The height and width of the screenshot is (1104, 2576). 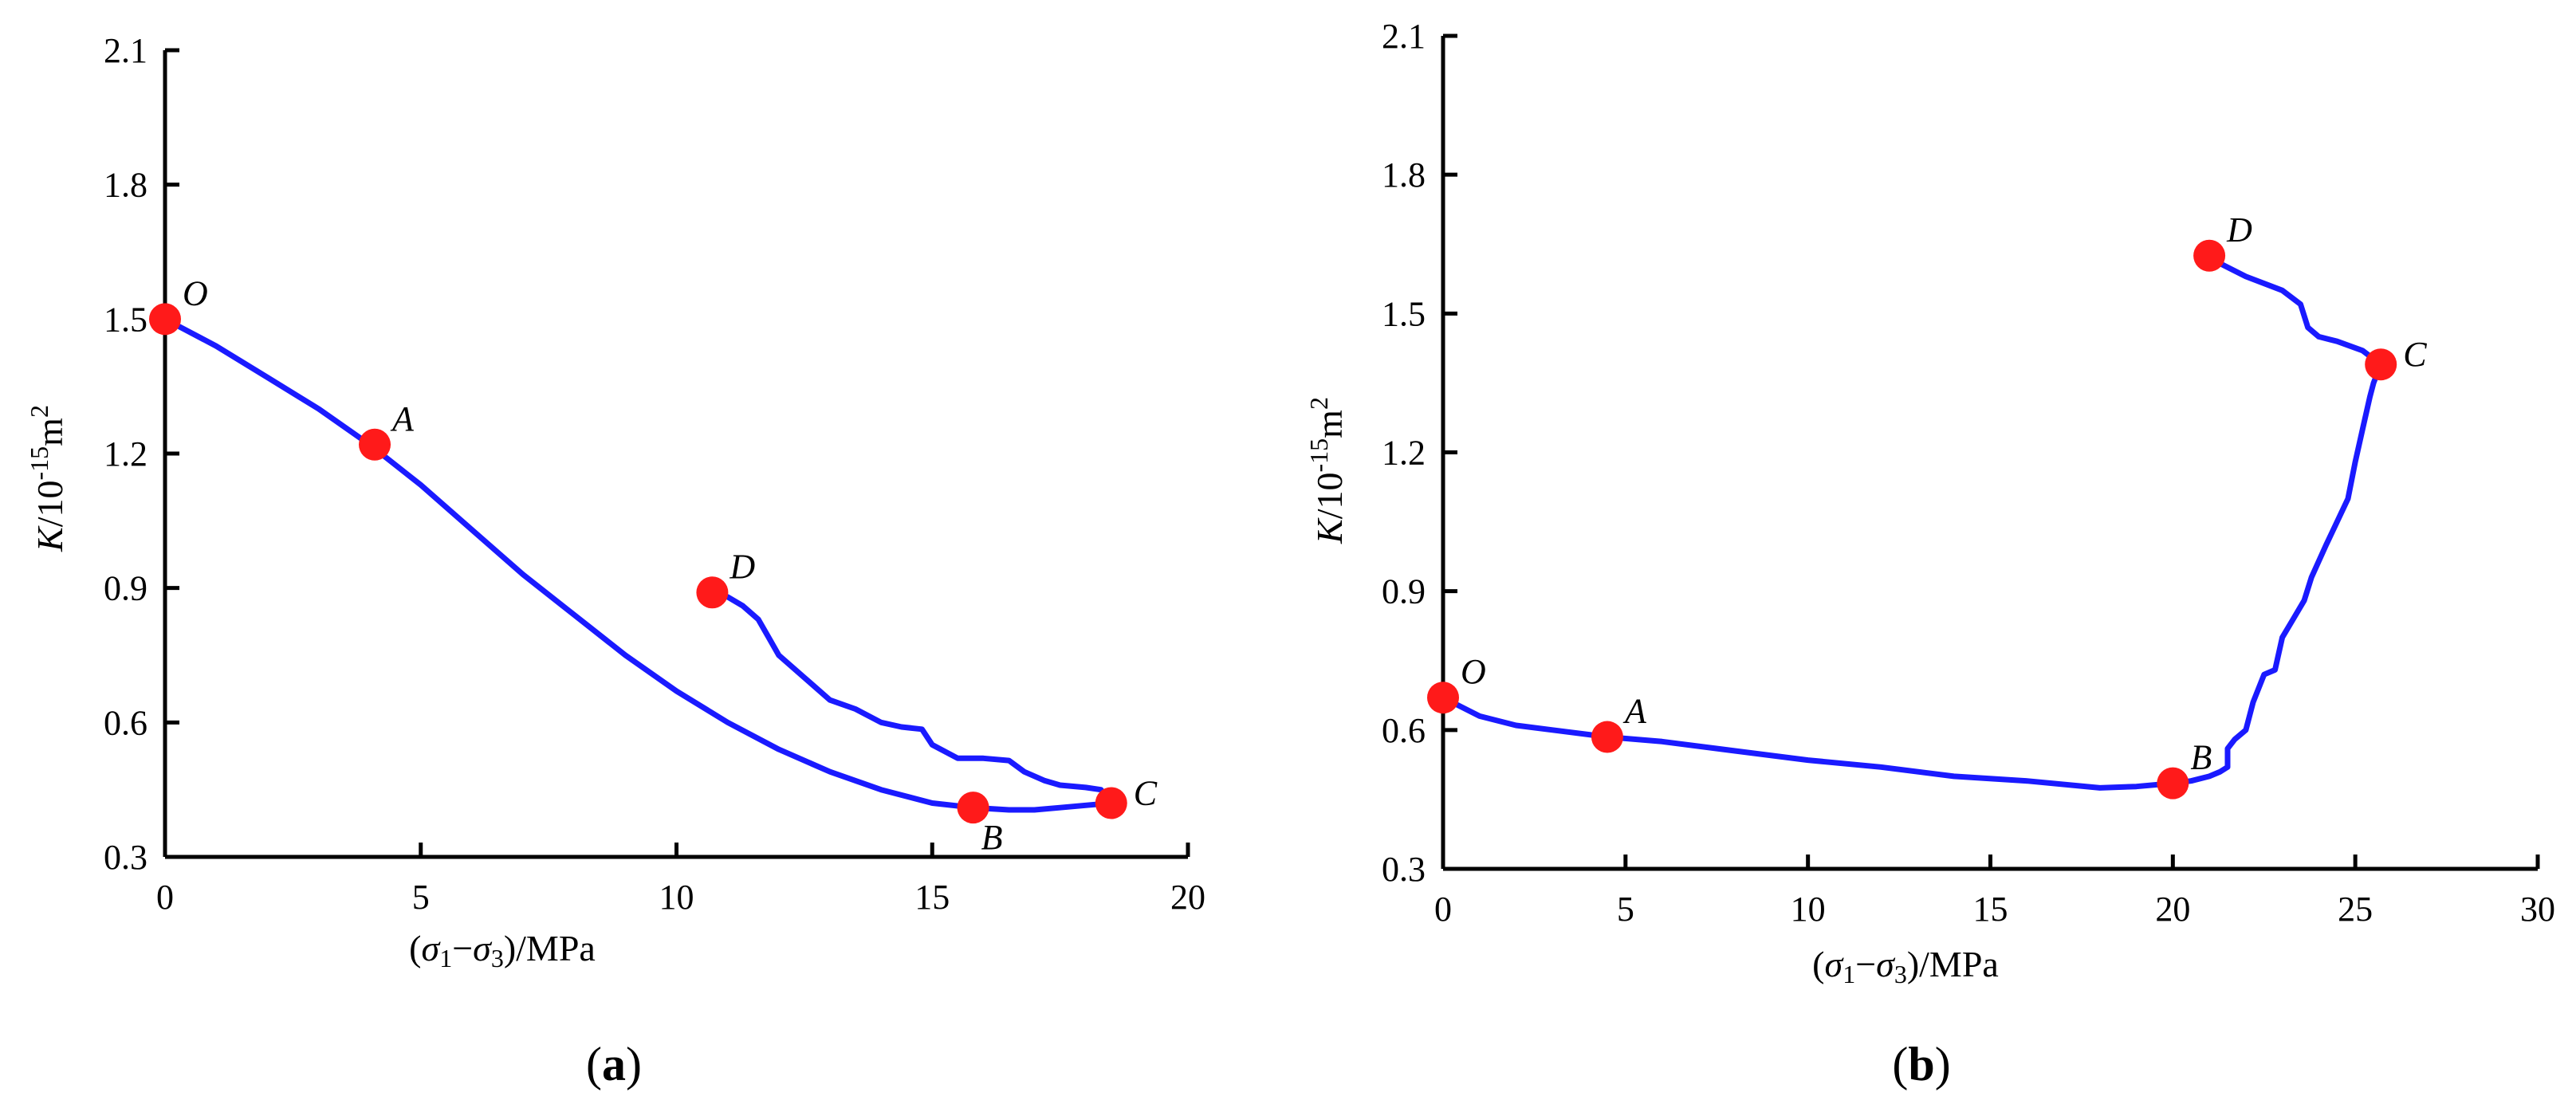 What do you see at coordinates (614, 1064) in the screenshot?
I see `panel-caption-a: (a)` at bounding box center [614, 1064].